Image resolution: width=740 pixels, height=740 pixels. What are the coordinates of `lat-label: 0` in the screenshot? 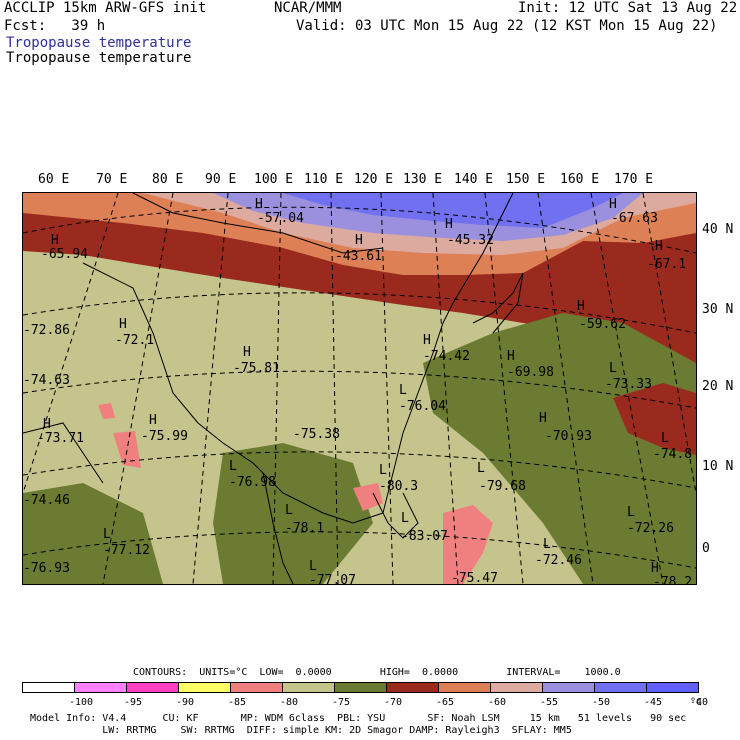 It's located at (706, 548).